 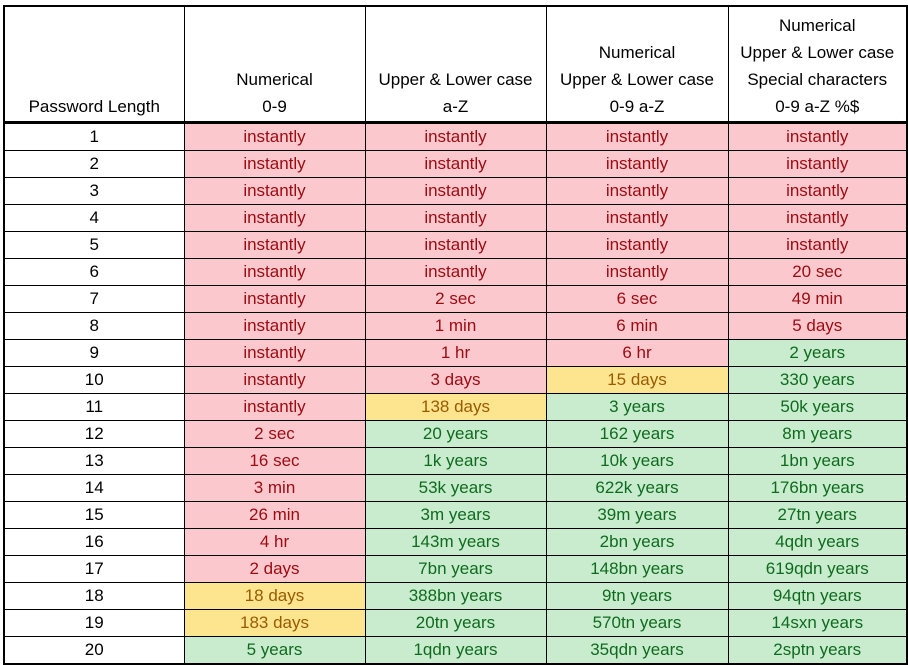 What do you see at coordinates (455, 515) in the screenshot?
I see `table-row: 15 26 min 3m years 39m years 27tn years` at bounding box center [455, 515].